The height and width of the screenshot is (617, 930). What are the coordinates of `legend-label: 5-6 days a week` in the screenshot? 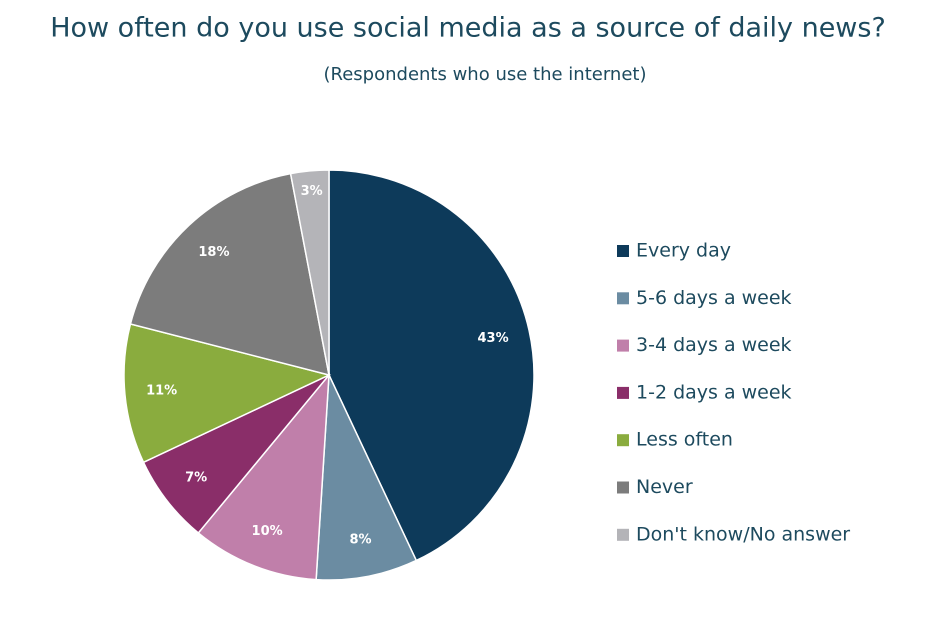 It's located at (714, 298).